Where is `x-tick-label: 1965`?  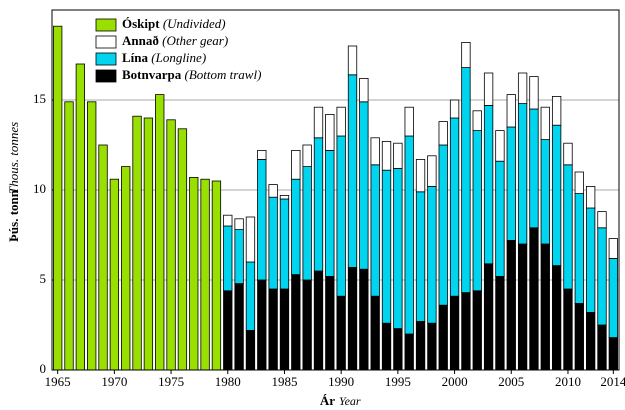
x-tick-label: 1965 is located at coordinates (58, 381).